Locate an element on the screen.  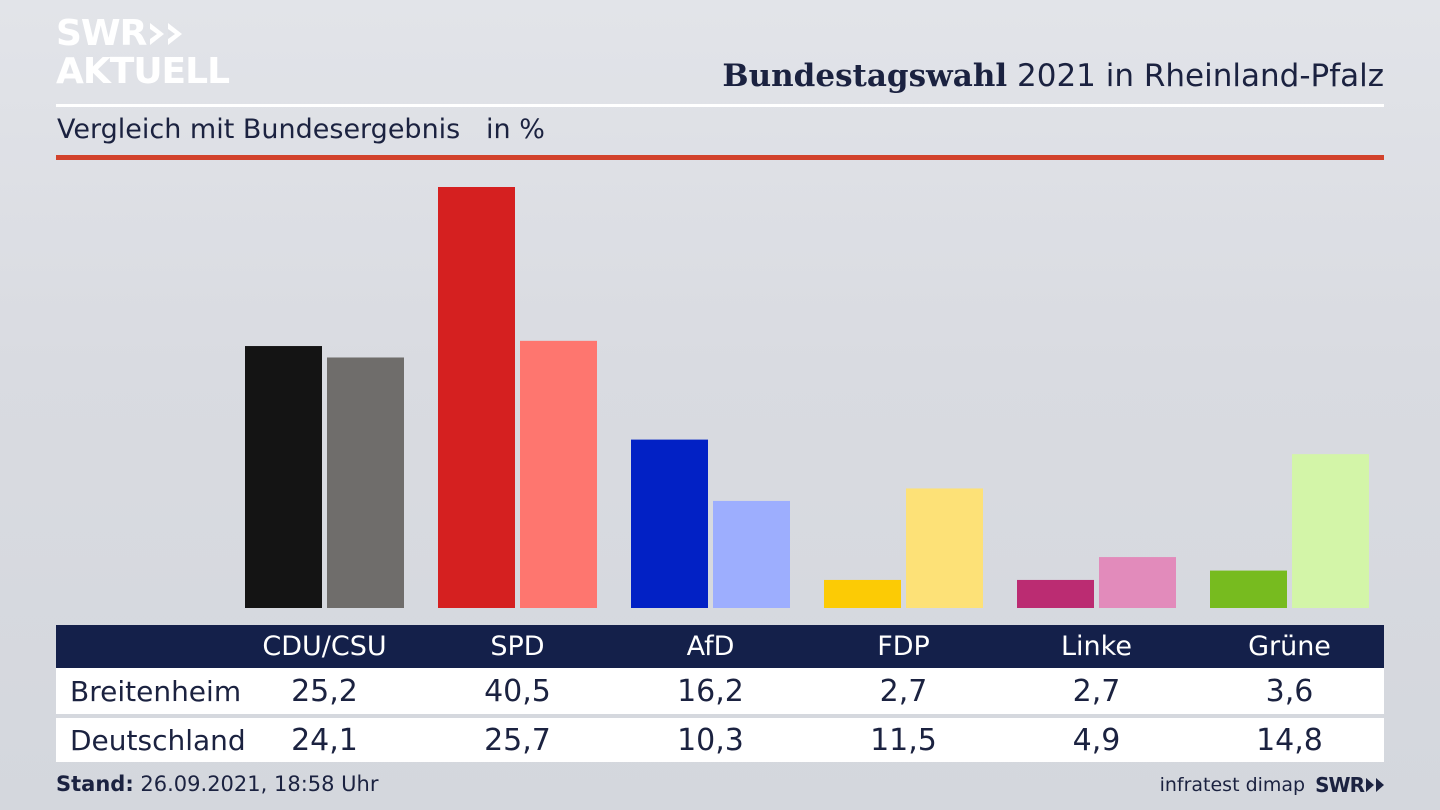
table-cell: 40,5 is located at coordinates (517, 691).